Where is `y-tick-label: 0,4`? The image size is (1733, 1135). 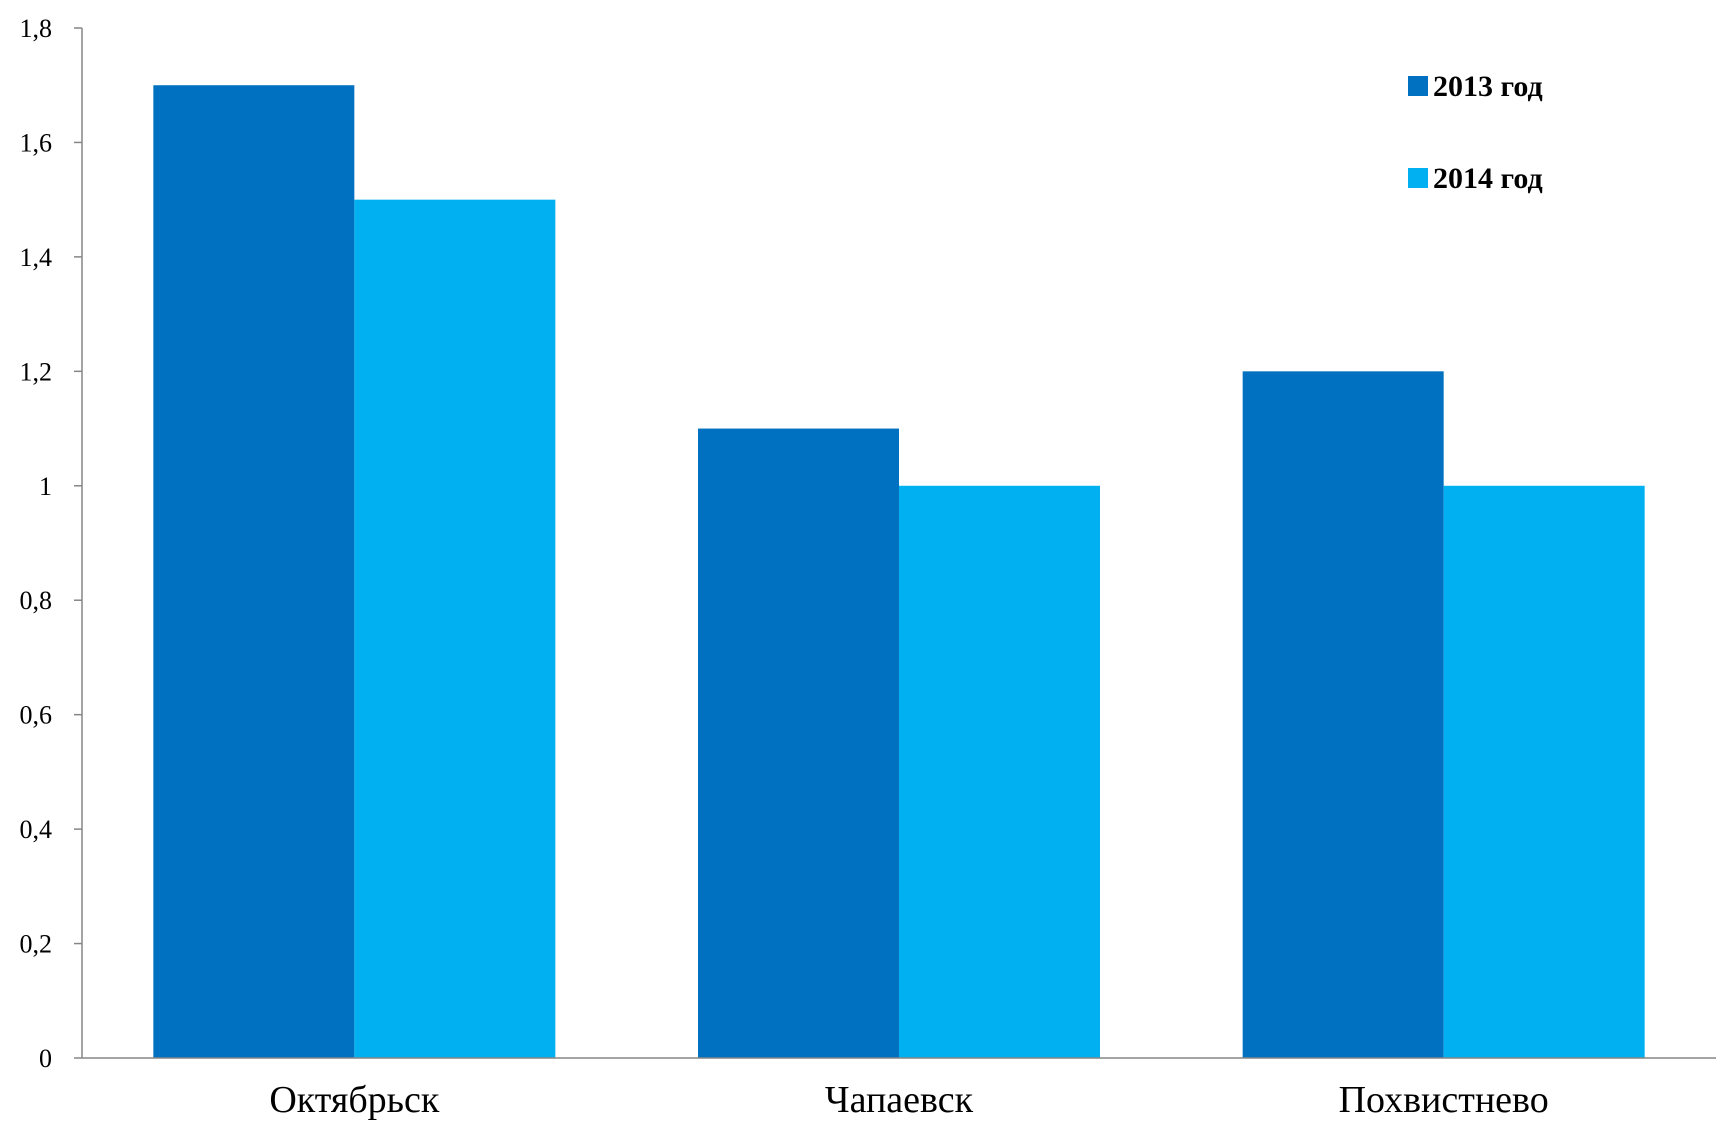 y-tick-label: 0,4 is located at coordinates (36, 829).